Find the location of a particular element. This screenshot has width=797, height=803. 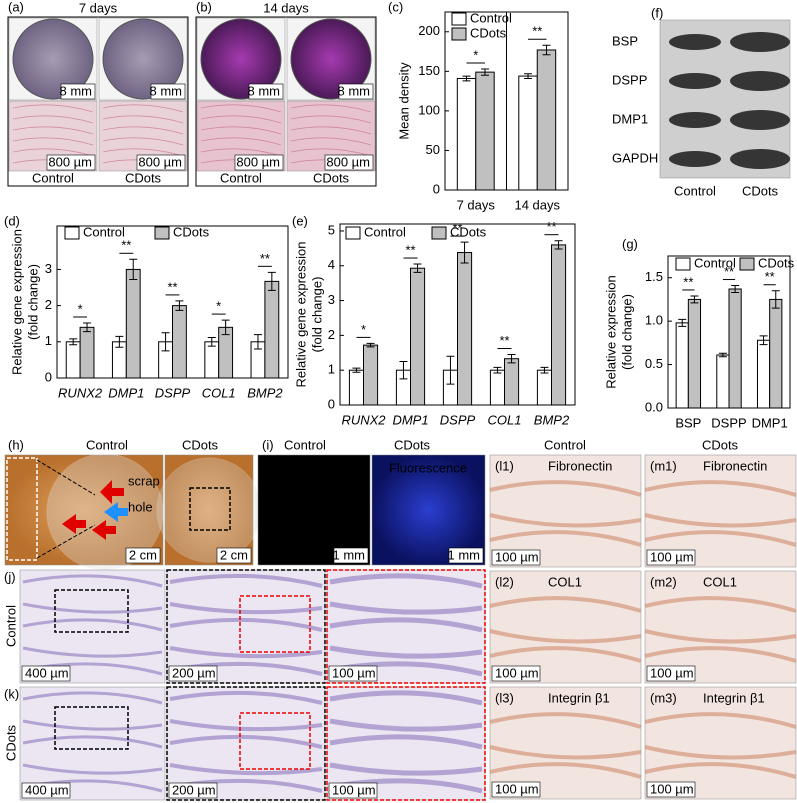

panel-title: 7 days is located at coordinates (98, 7).